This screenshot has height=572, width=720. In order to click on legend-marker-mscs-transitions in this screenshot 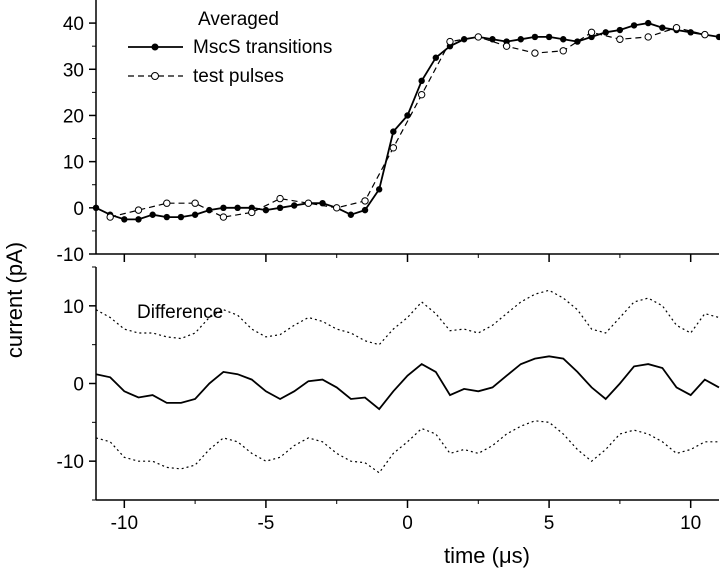, I will do `click(155, 47)`.